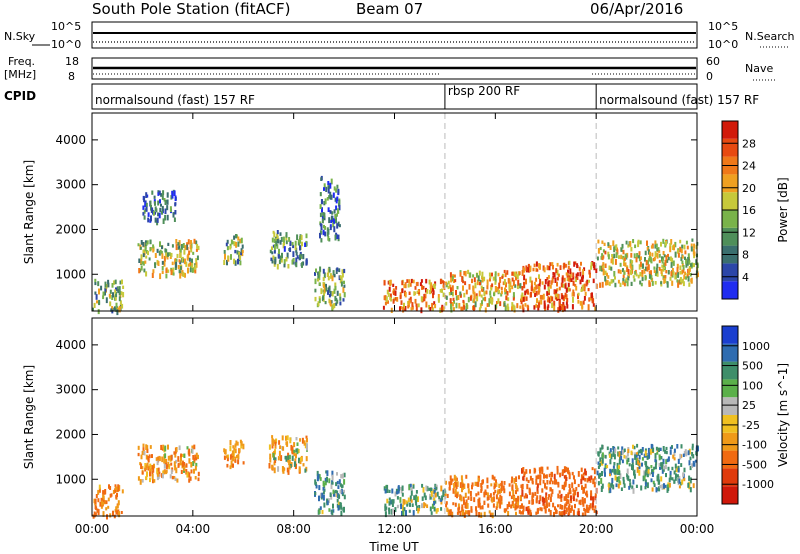 Image resolution: width=800 pixels, height=554 pixels. Describe the element at coordinates (394, 35) in the screenshot. I see `nsky-panel-frame` at that location.